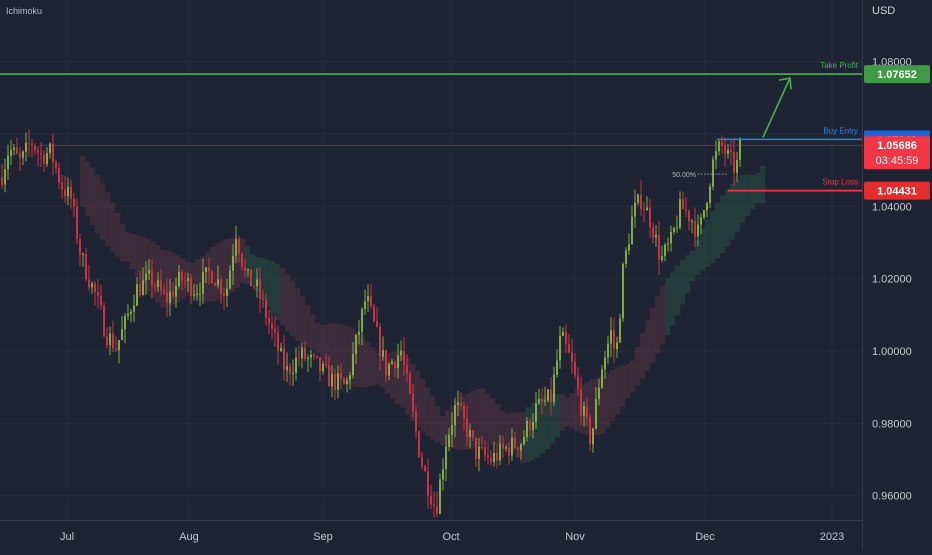 The height and width of the screenshot is (555, 932). What do you see at coordinates (776, 107) in the screenshot?
I see `arrow-shaft` at bounding box center [776, 107].